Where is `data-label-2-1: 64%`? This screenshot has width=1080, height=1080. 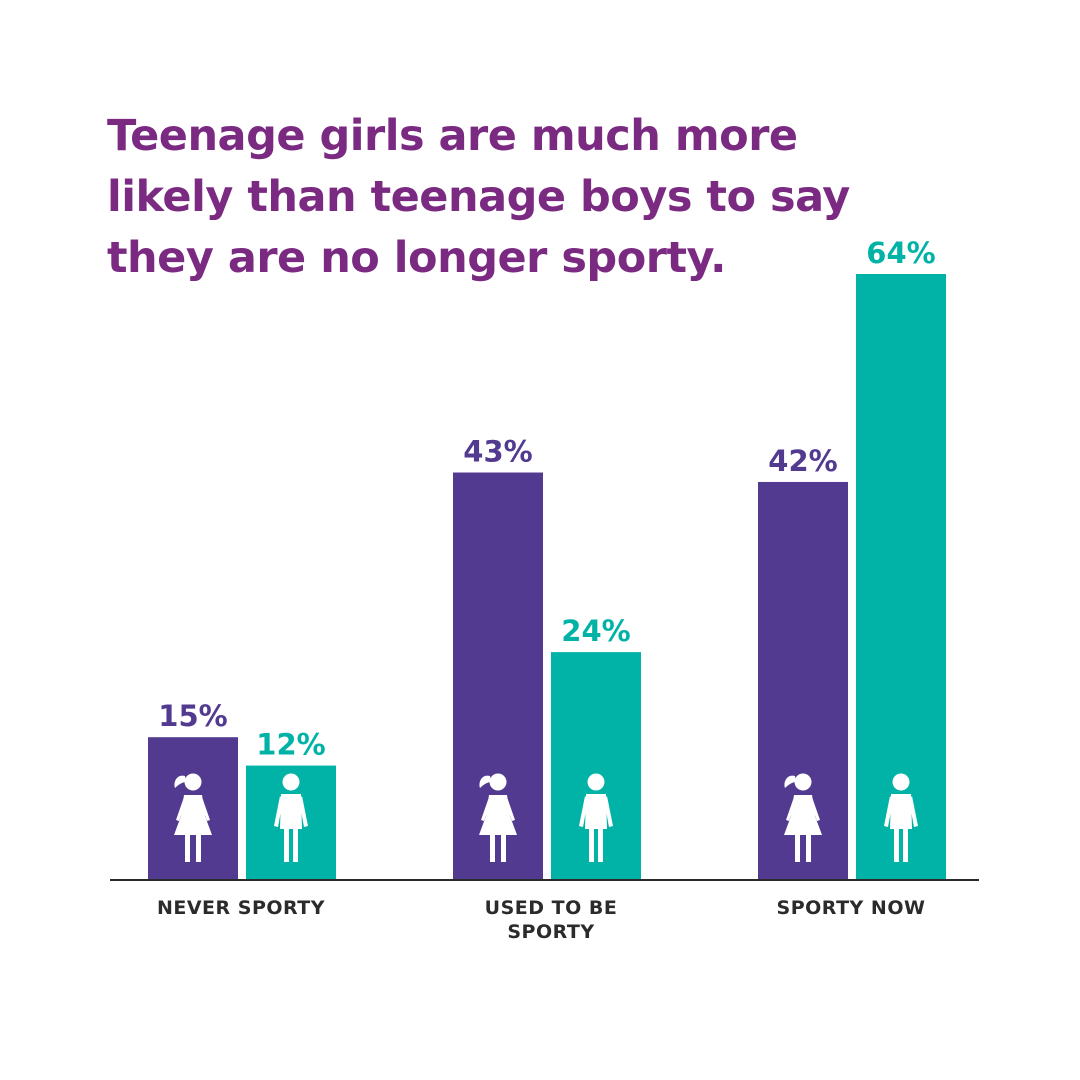 data-label-2-1: 64% is located at coordinates (900, 253).